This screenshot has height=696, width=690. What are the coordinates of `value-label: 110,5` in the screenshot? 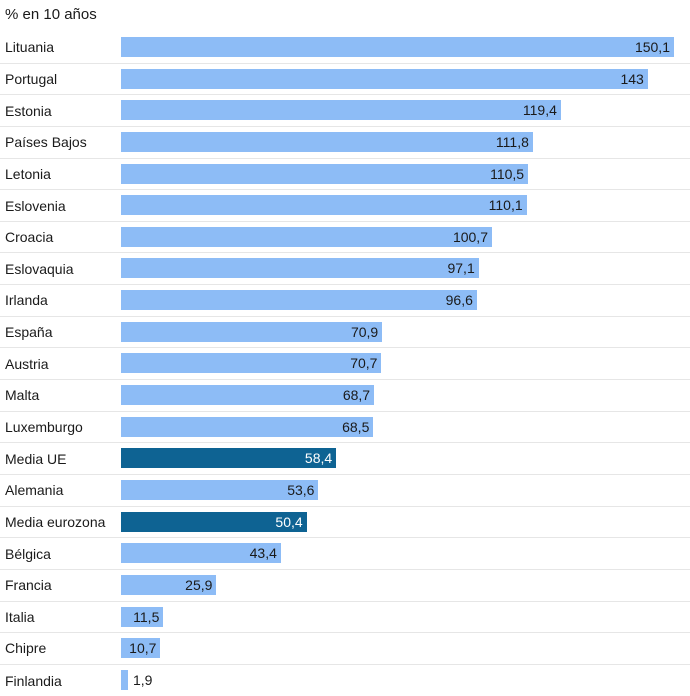 It's located at (507, 173).